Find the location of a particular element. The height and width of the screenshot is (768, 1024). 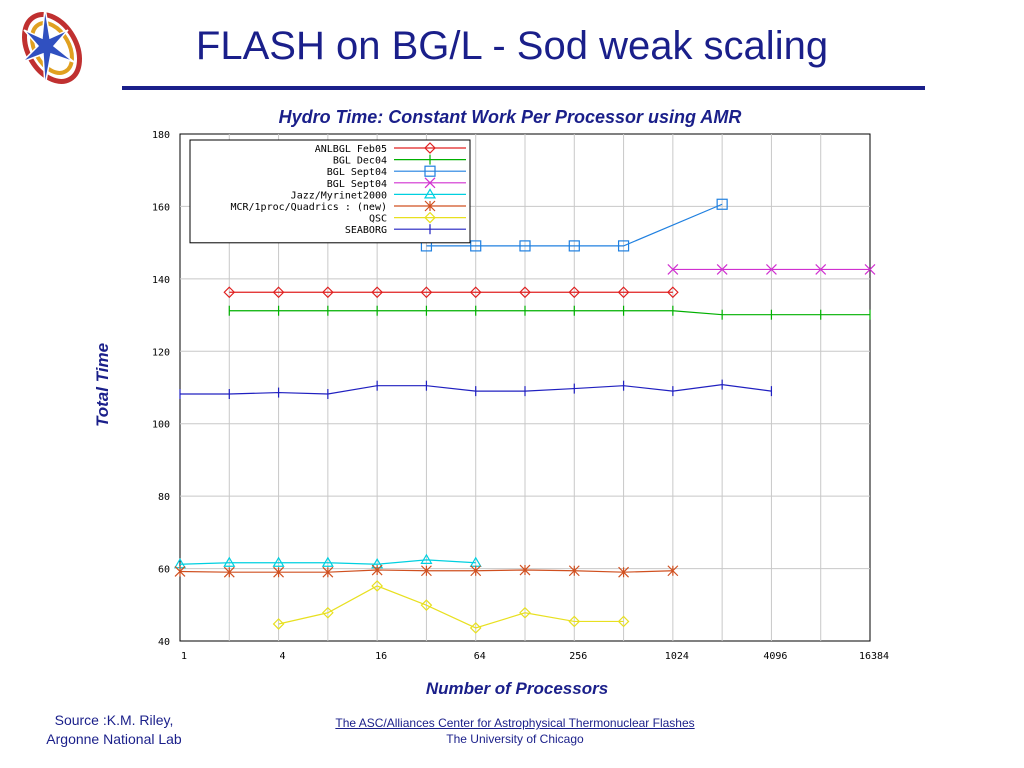

legend-label: BGL Dec04 is located at coordinates (360, 161).